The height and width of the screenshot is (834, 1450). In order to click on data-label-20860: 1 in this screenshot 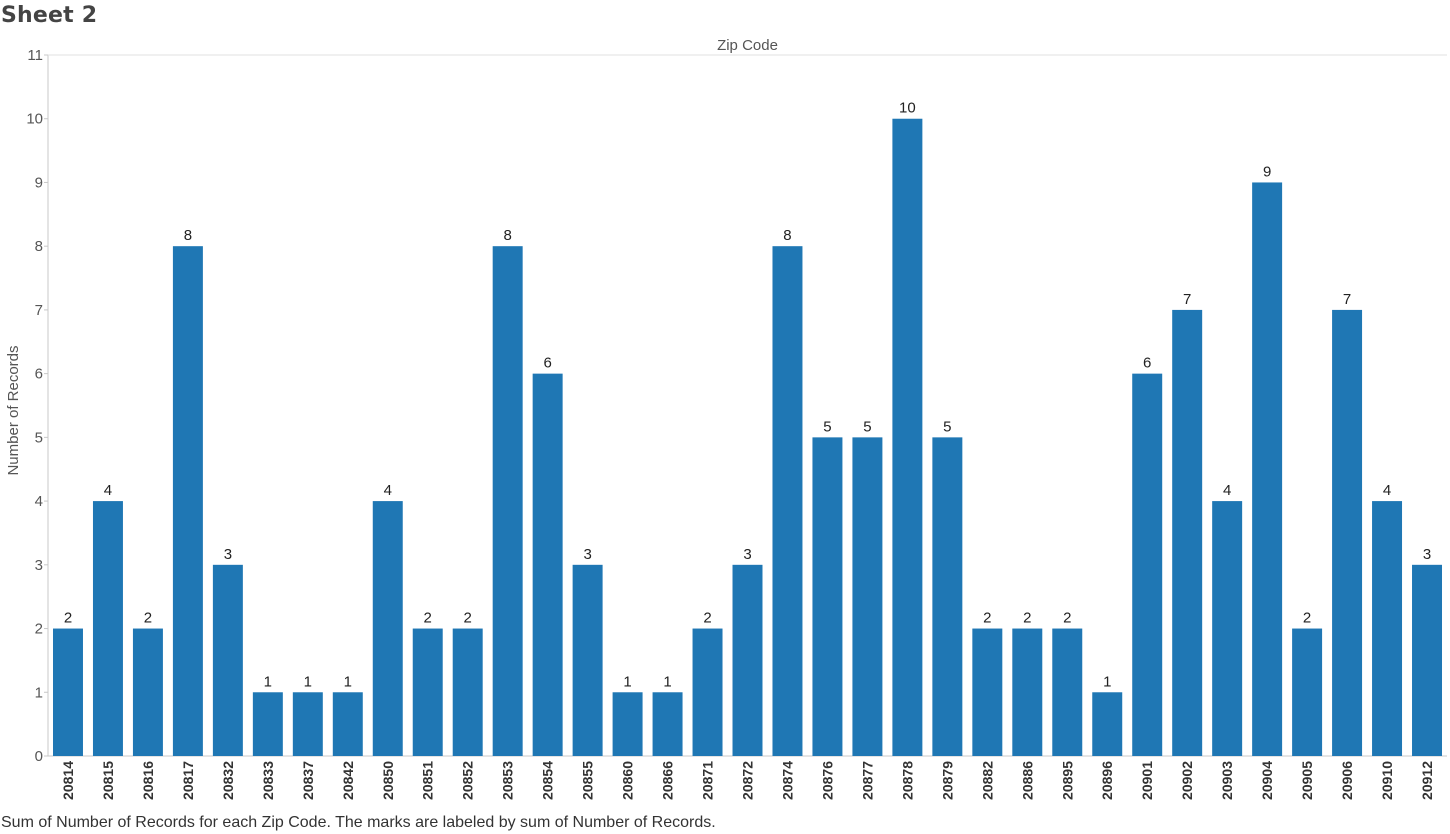, I will do `click(627, 681)`.